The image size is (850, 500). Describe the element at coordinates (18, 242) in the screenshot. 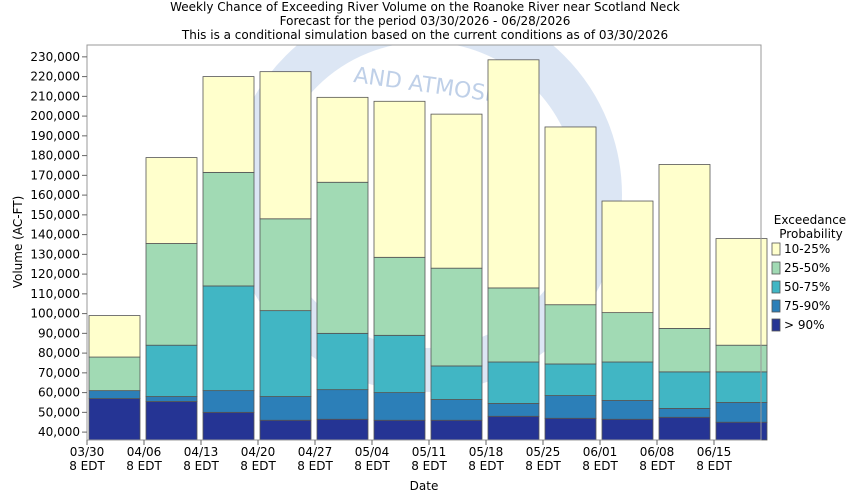

I see `y-axis-label: Volume (AC-FT)` at that location.